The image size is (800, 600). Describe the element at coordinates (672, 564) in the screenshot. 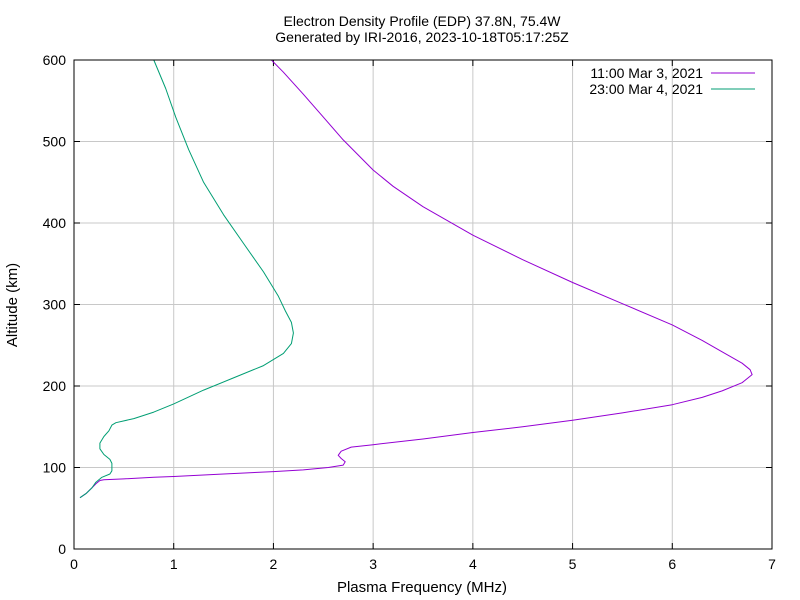

I see `x-tick-label: 6` at that location.